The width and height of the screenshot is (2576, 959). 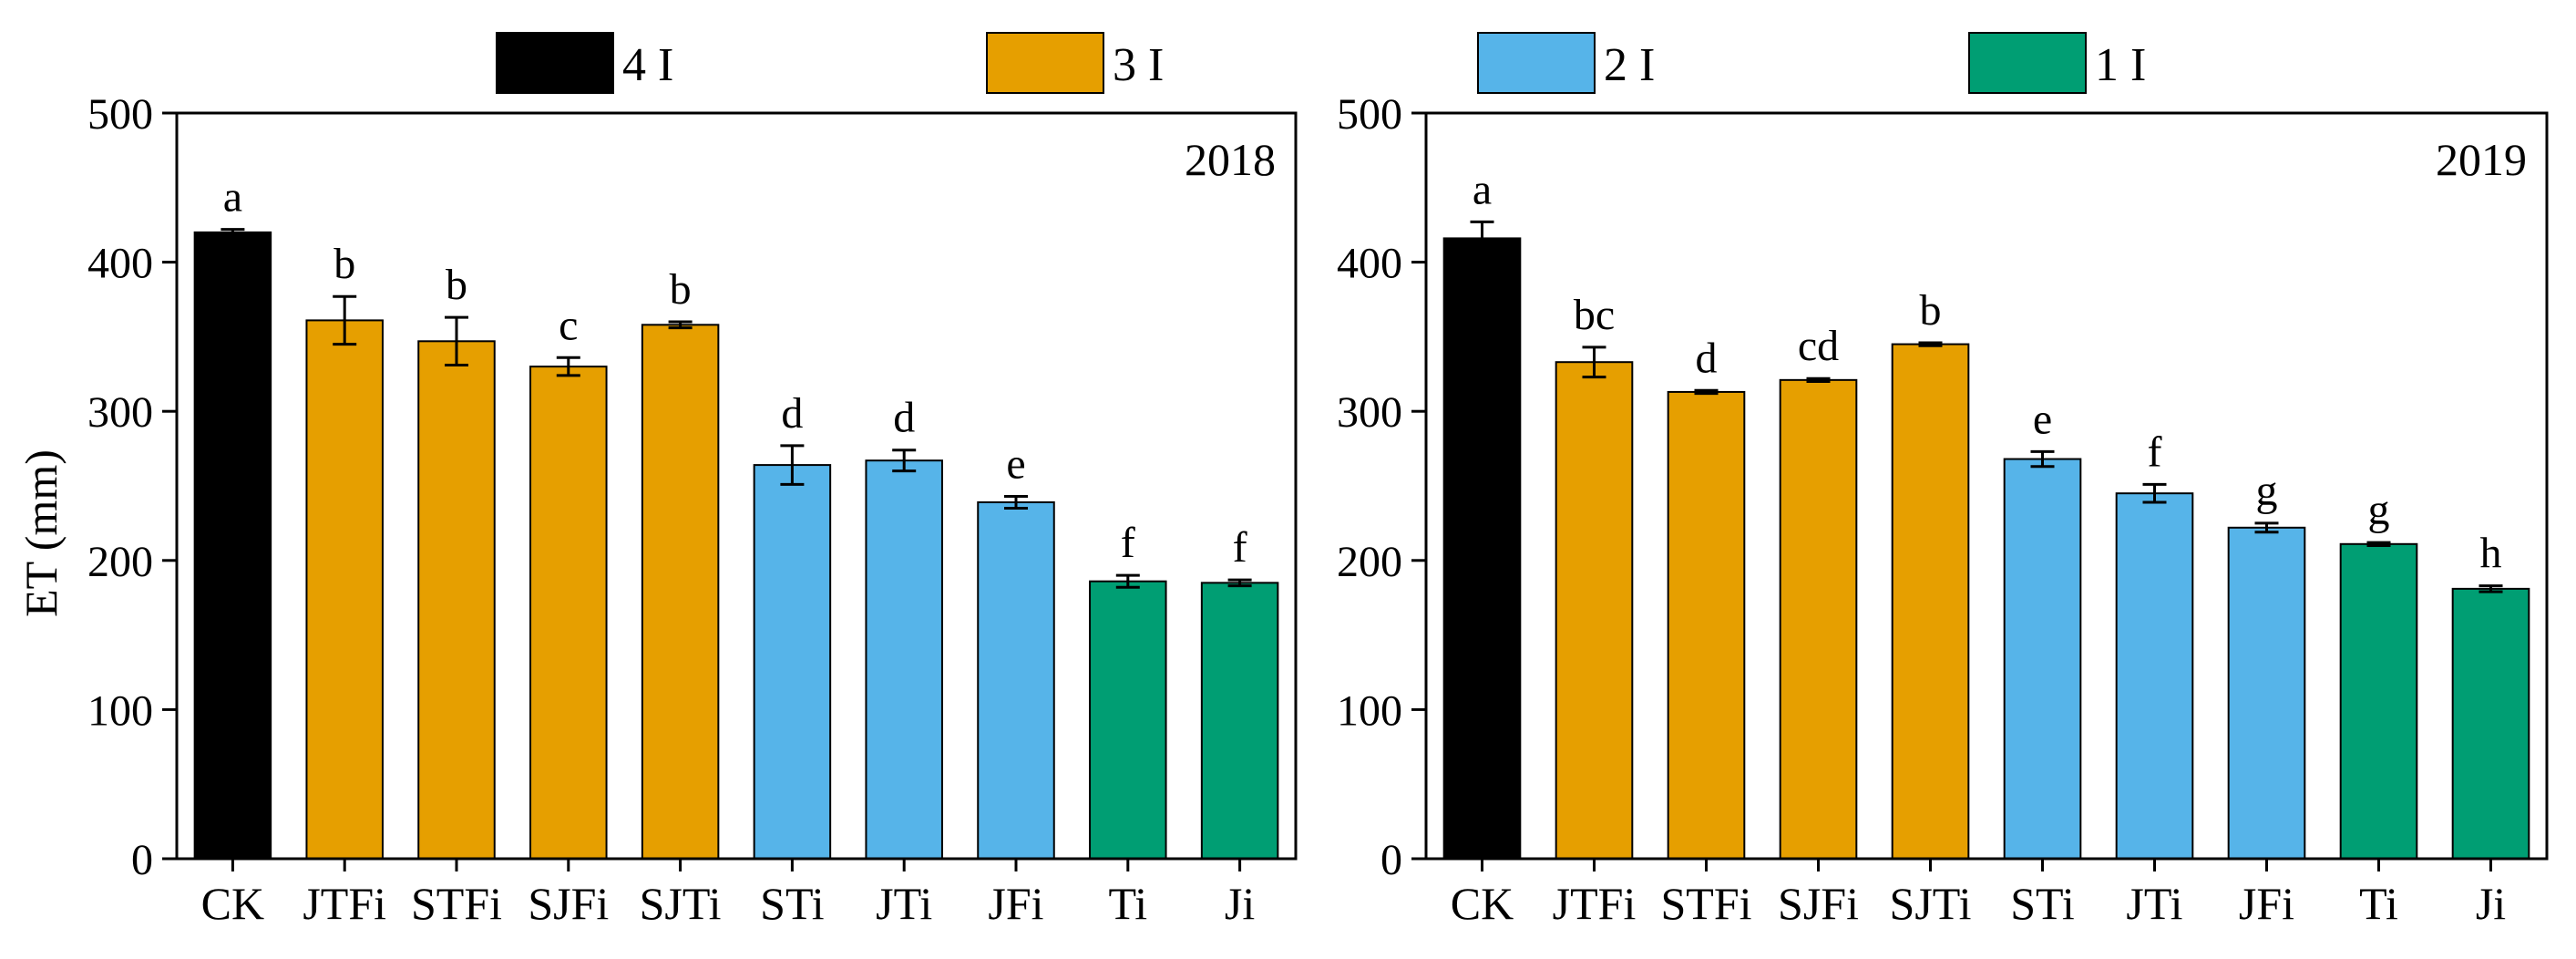 What do you see at coordinates (1230, 159) in the screenshot?
I see `panel-year-label: 2018` at bounding box center [1230, 159].